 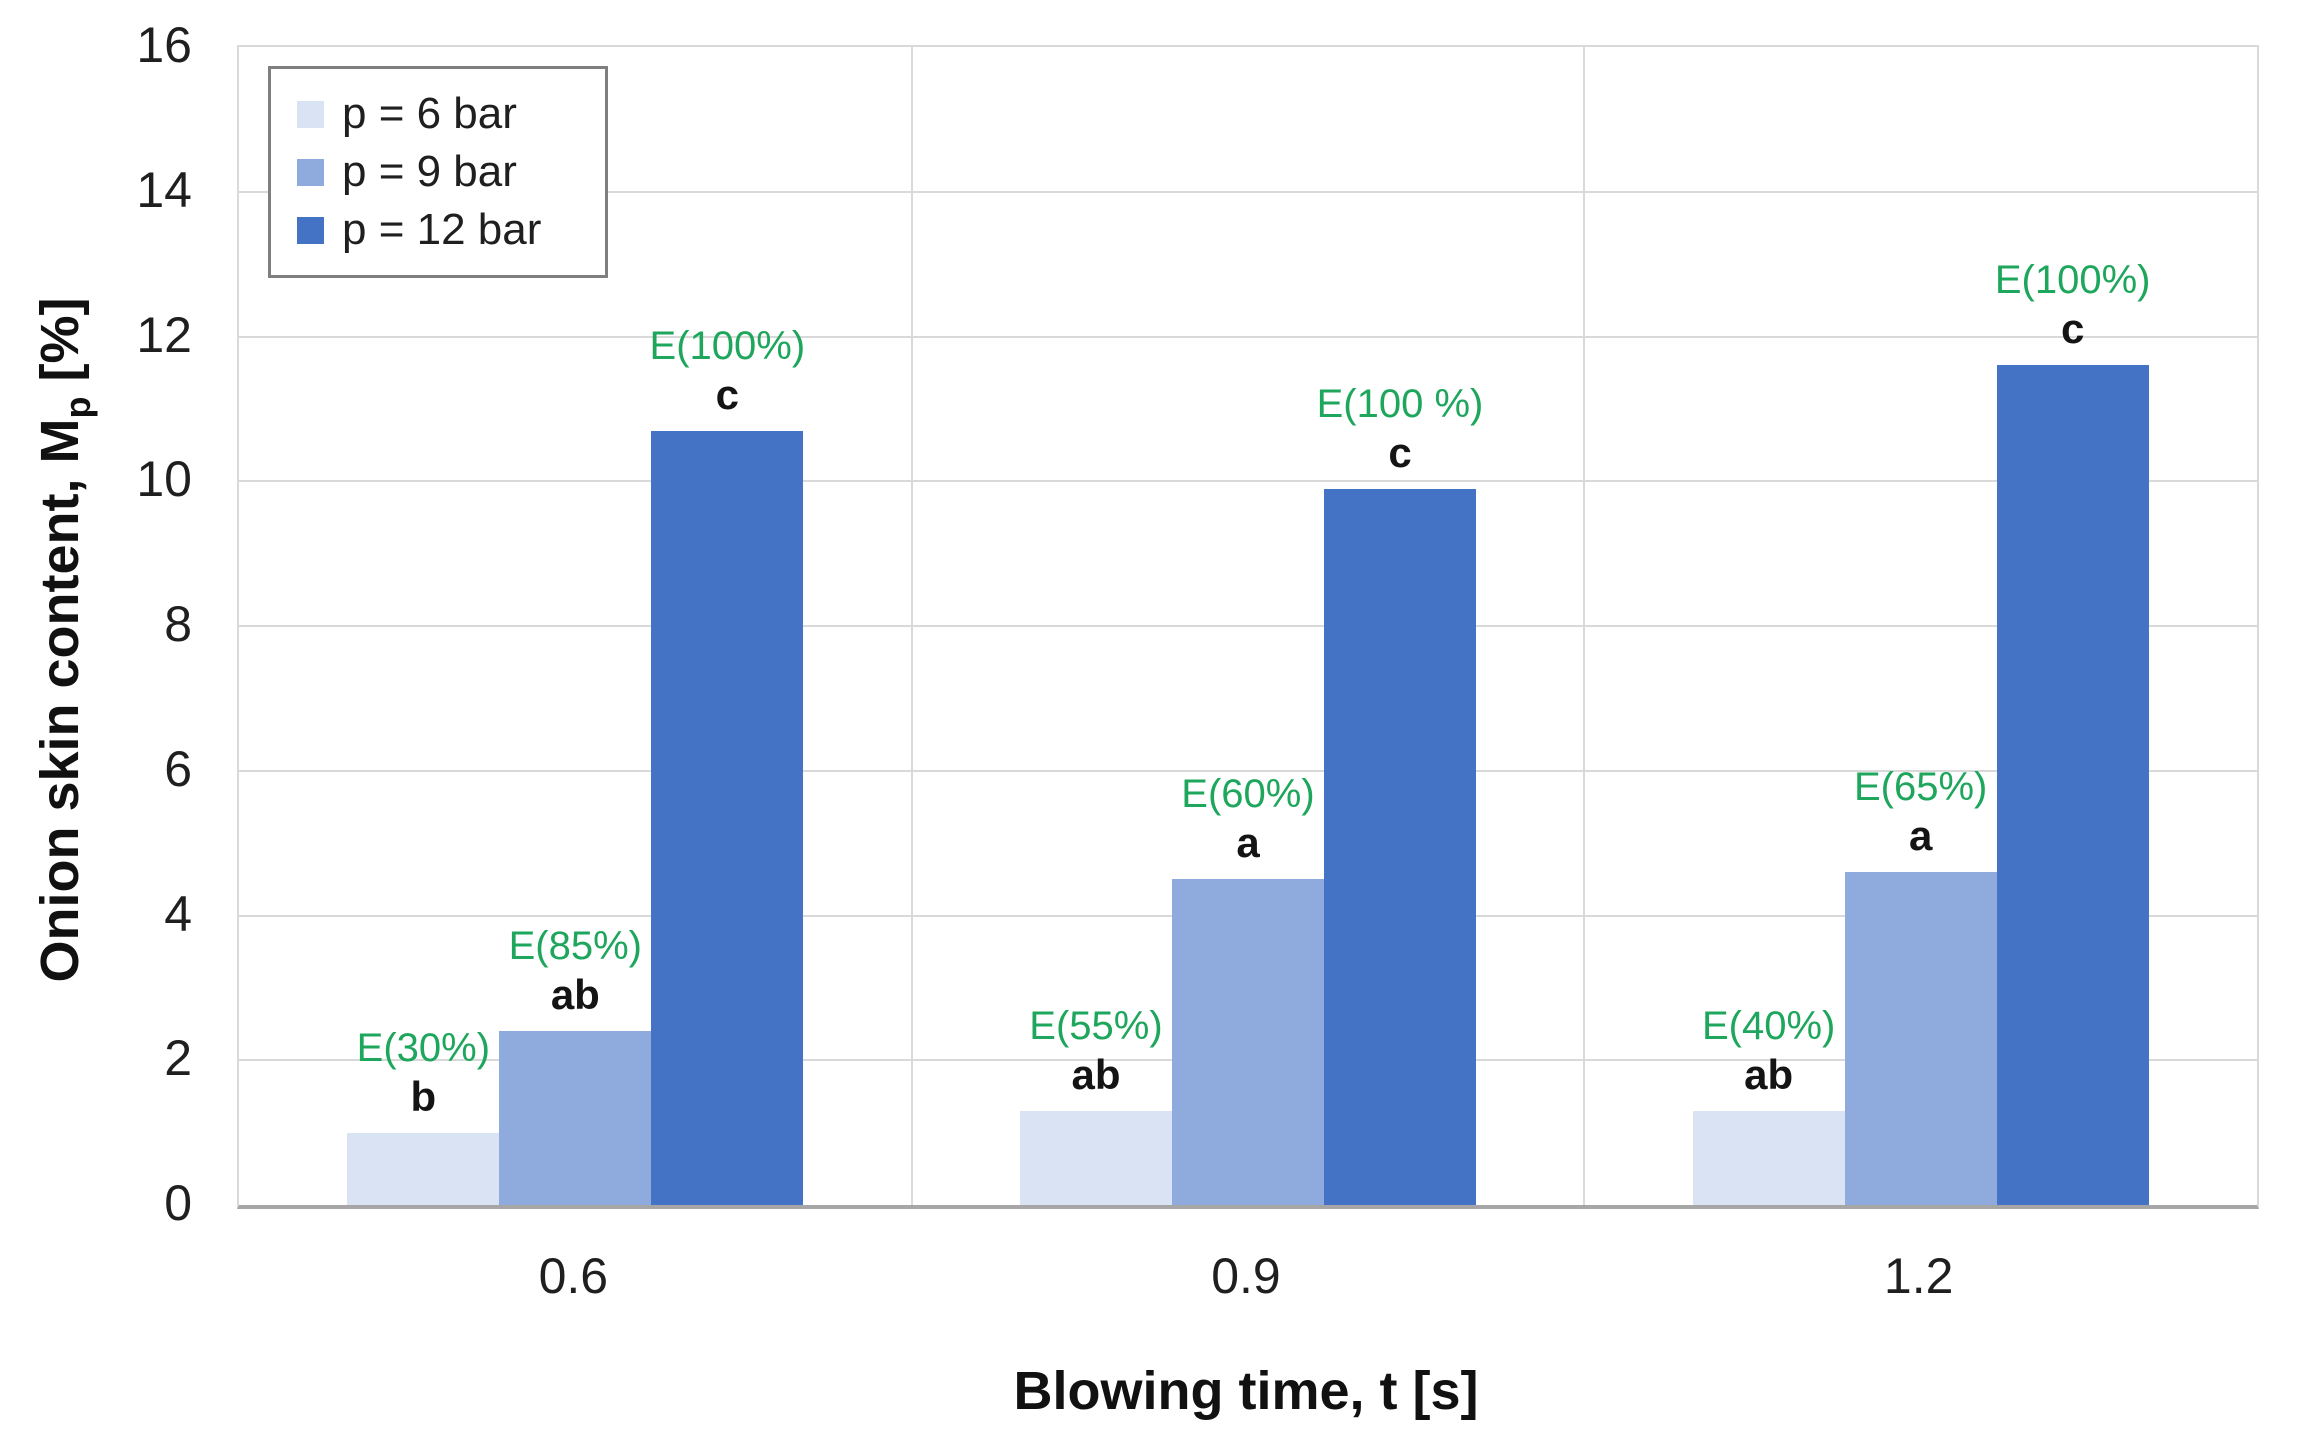 I want to click on bar-p=6bar-t0.6, so click(x=423, y=1168).